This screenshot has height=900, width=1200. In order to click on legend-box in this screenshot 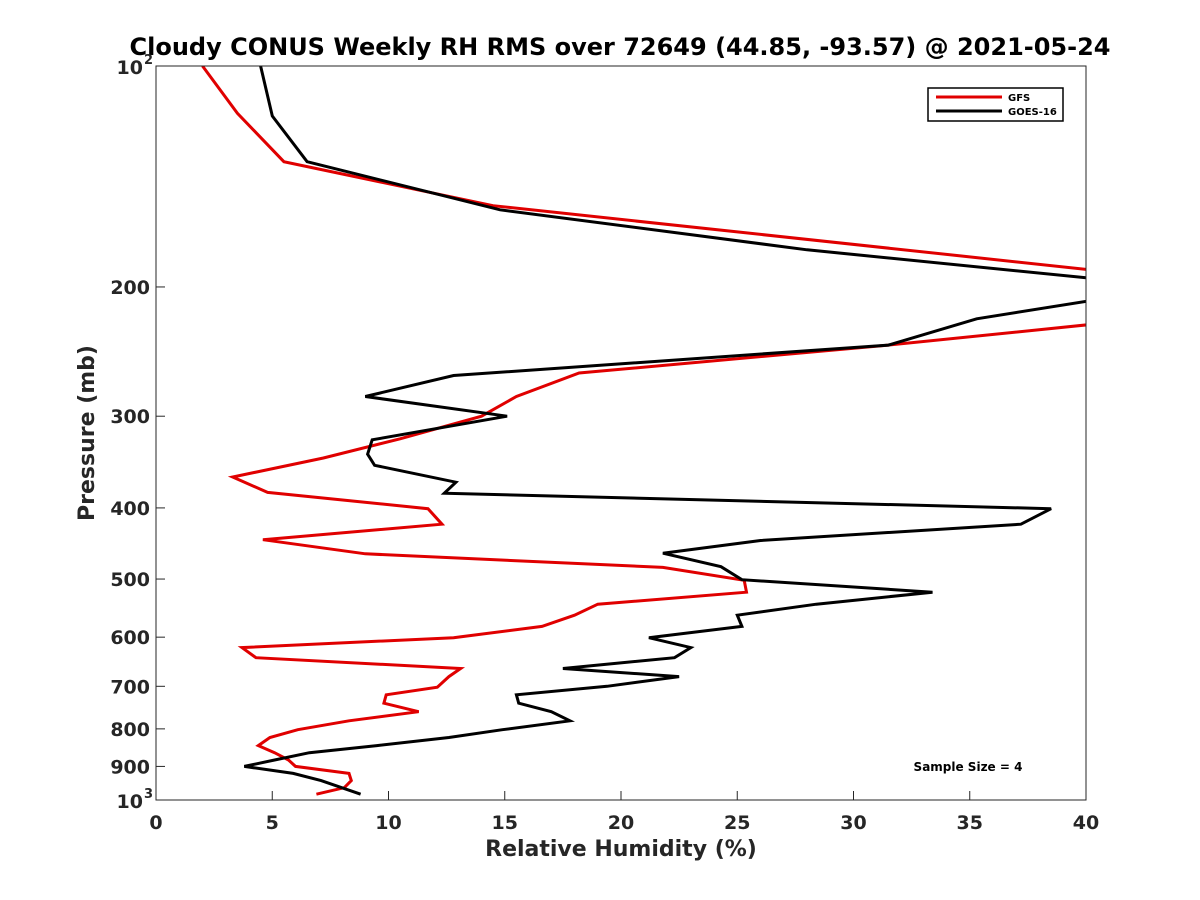, I will do `click(995, 104)`.